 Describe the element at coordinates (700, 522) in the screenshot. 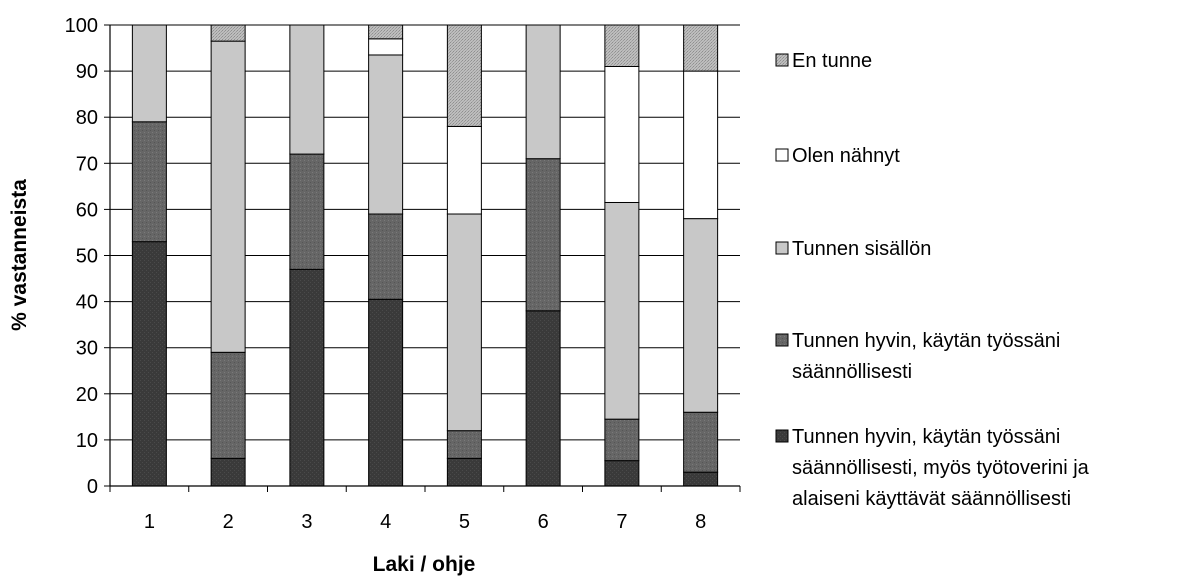

I see `x-tick-label: 8` at that location.